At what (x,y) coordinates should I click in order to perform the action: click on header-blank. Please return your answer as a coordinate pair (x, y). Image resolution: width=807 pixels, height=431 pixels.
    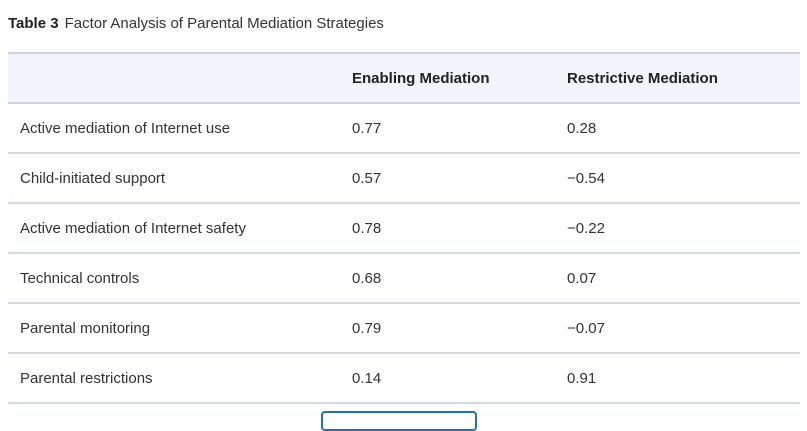
    Looking at the image, I should click on (179, 78).